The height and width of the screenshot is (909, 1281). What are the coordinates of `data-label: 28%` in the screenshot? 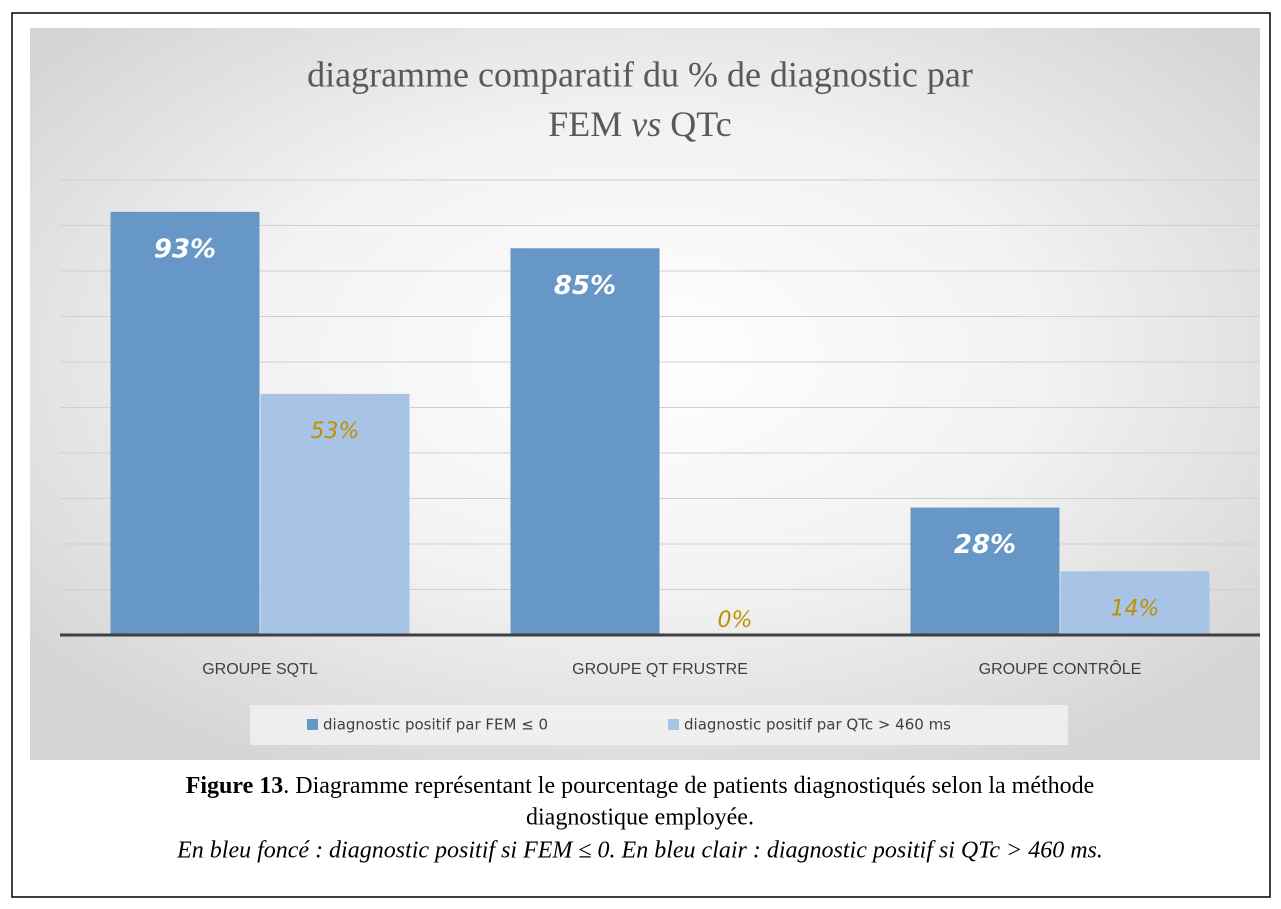 It's located at (985, 545).